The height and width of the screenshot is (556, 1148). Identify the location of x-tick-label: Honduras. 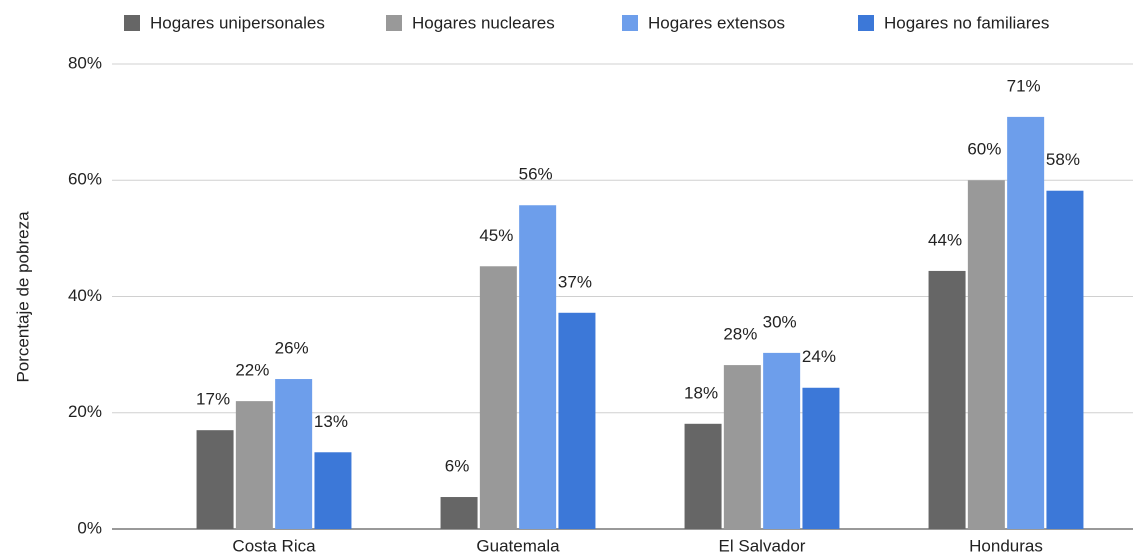
(1006, 545).